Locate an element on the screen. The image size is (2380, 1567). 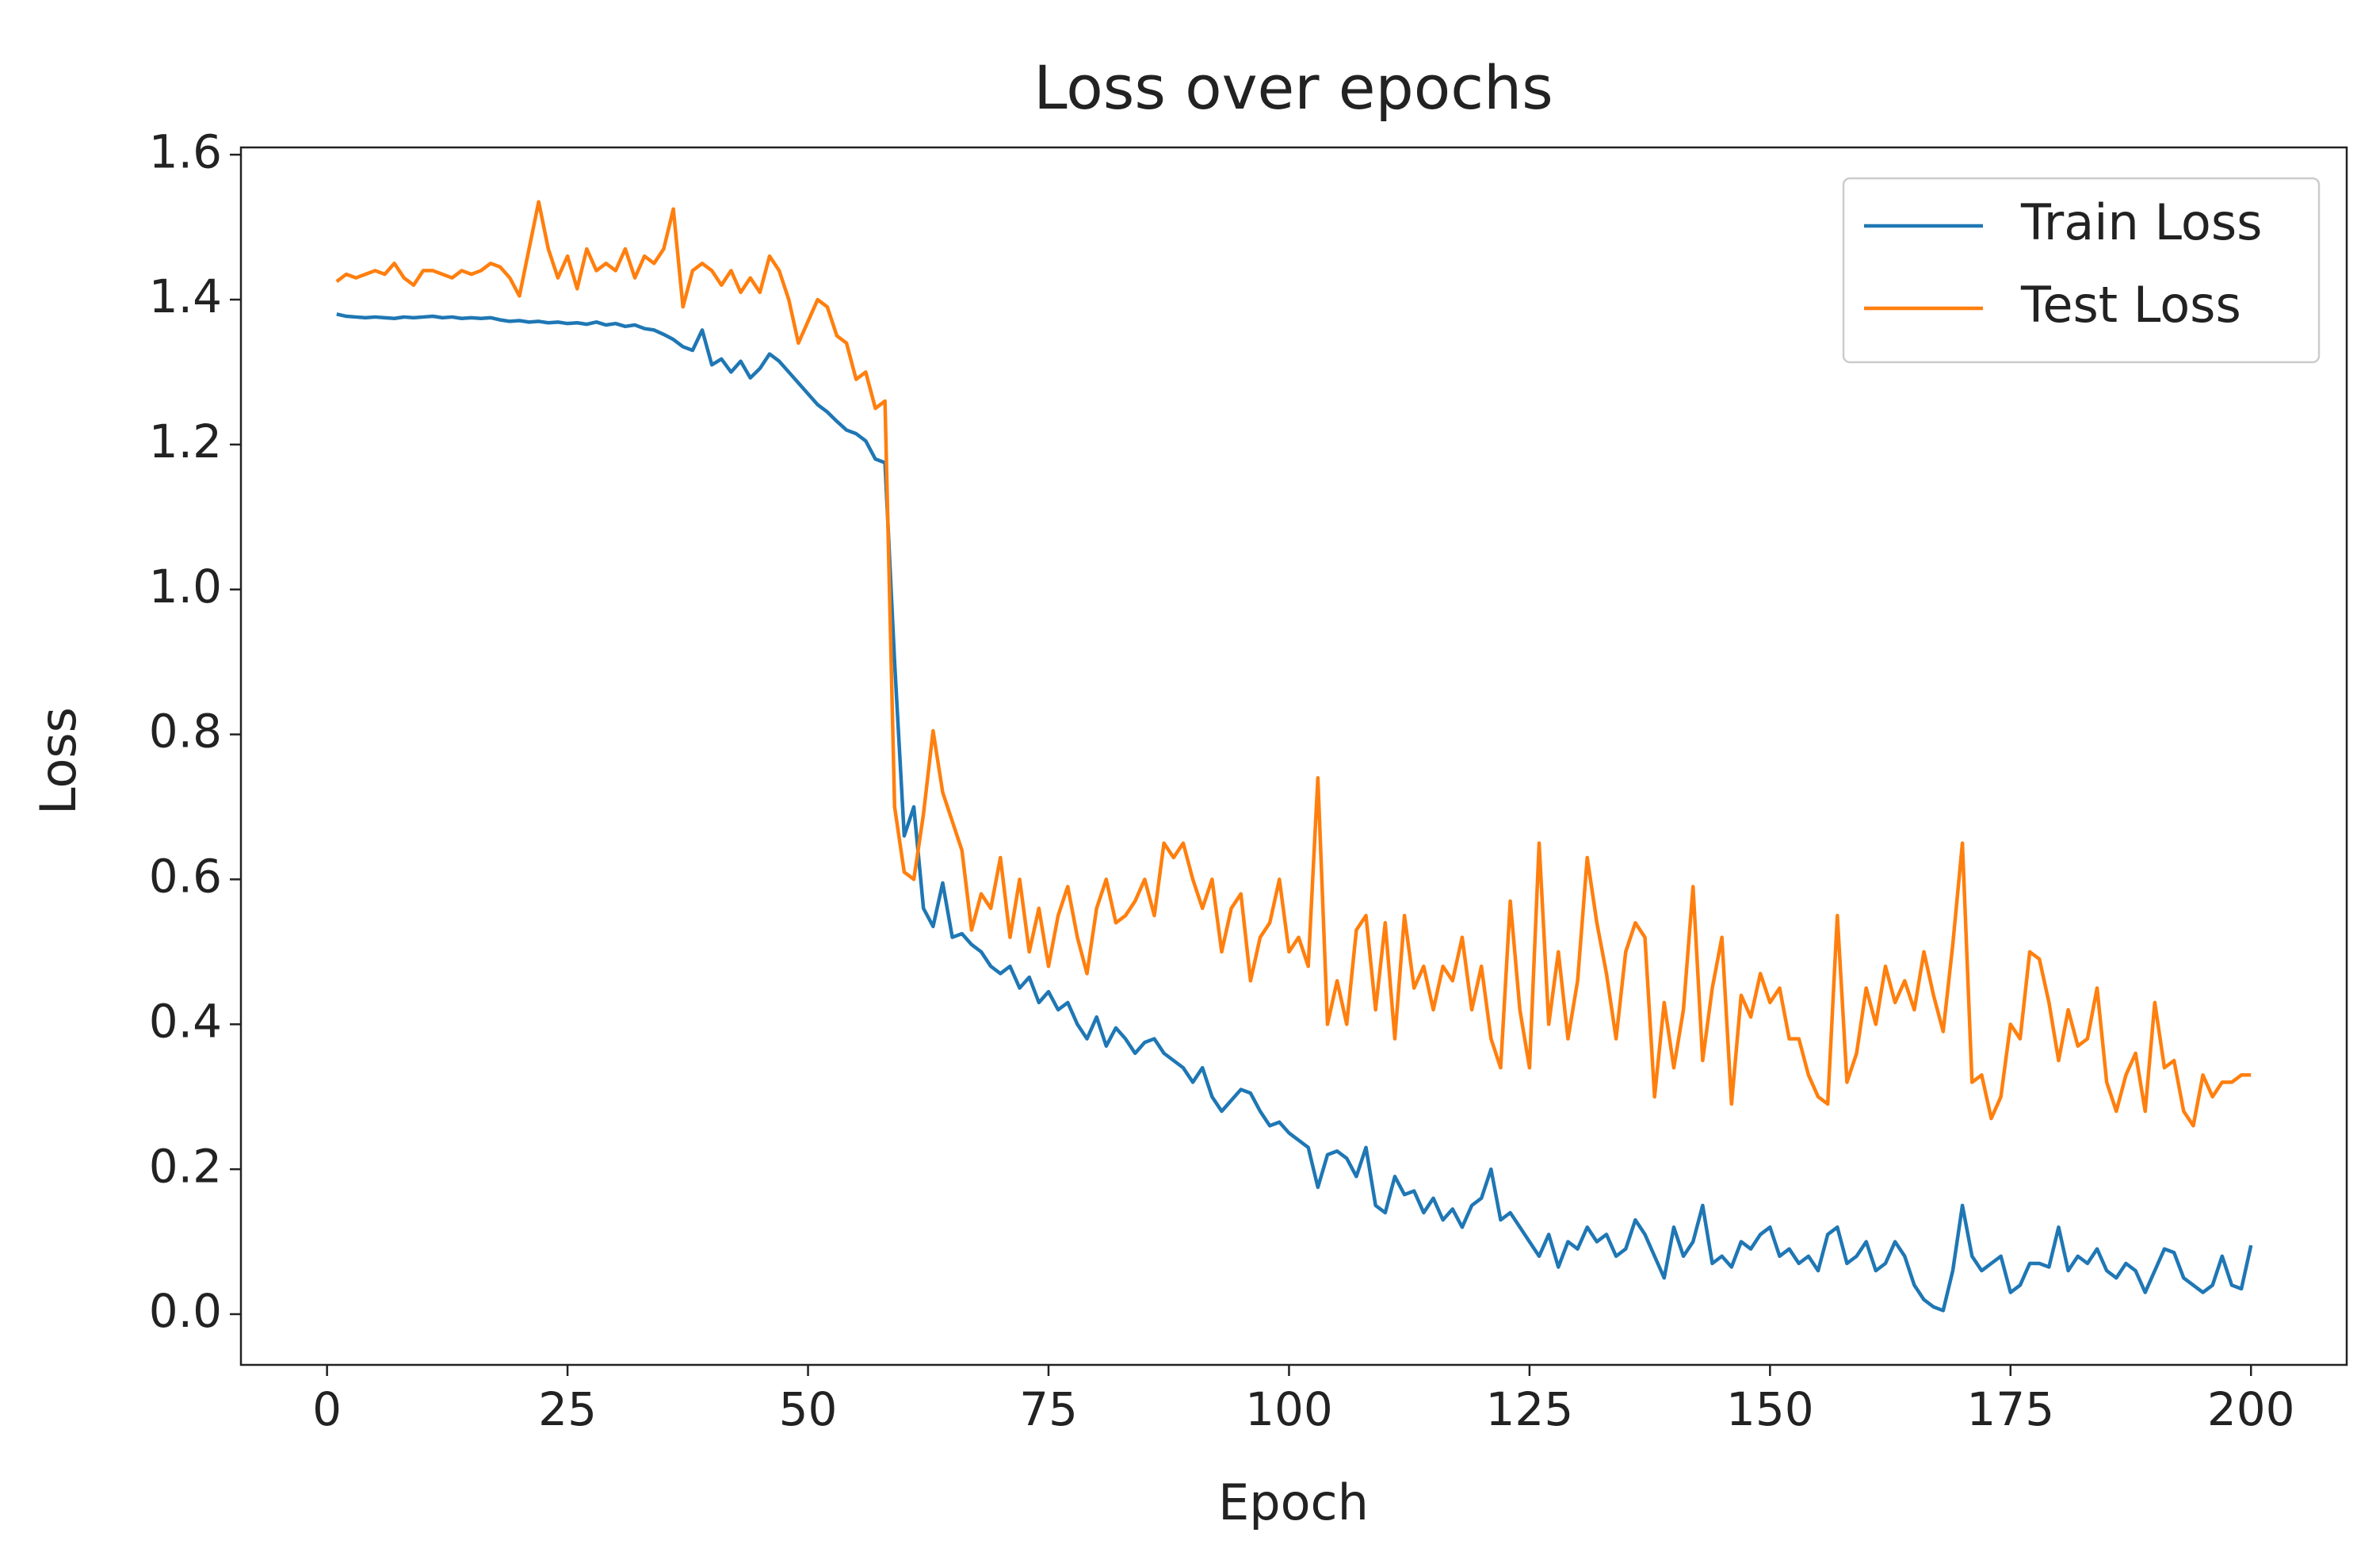
y-tick-label: 0.4 is located at coordinates (185, 1021).